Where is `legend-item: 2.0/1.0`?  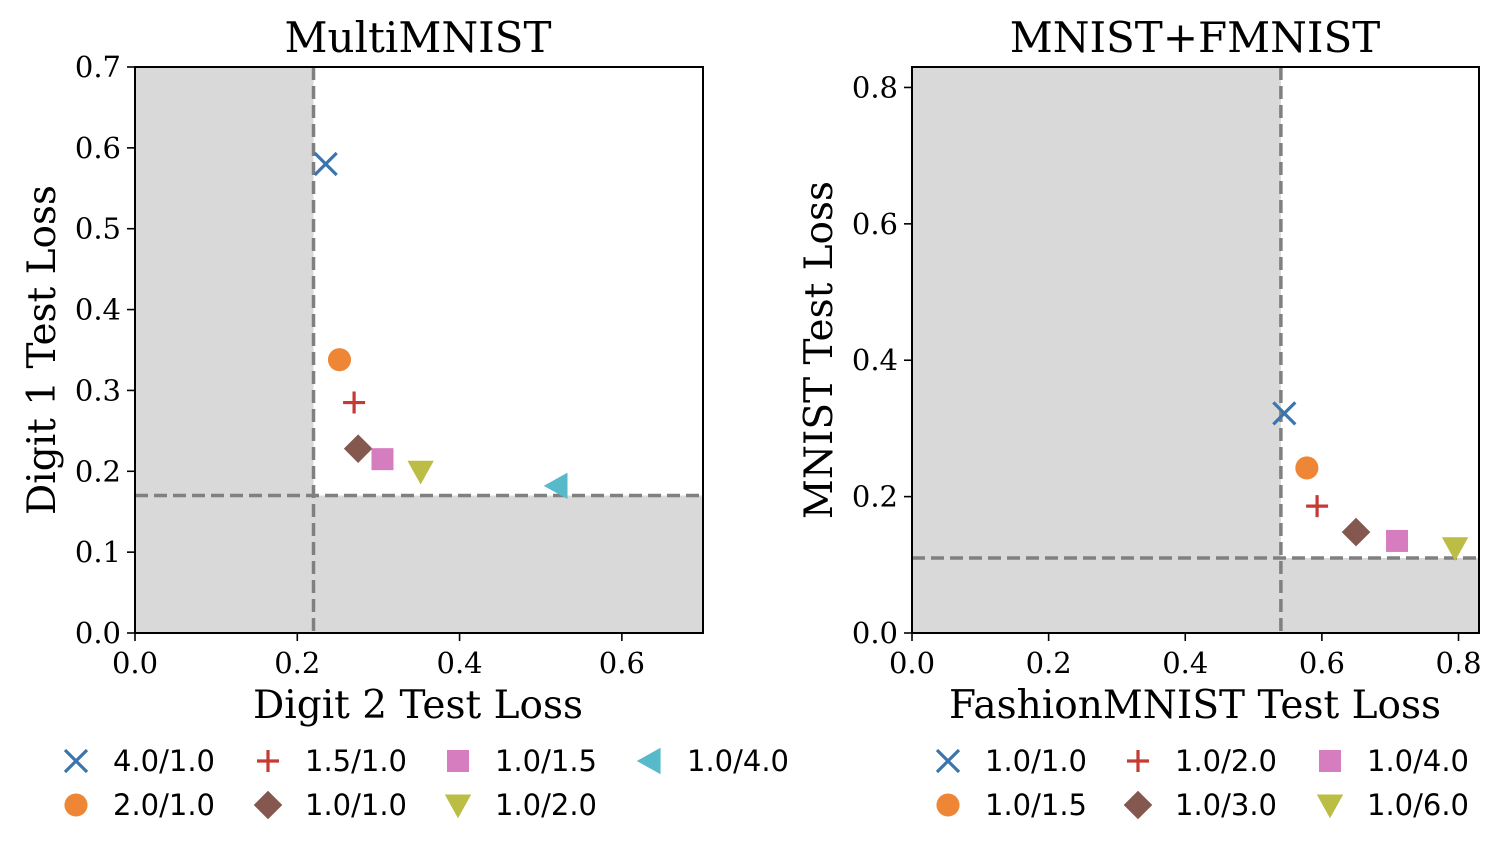
legend-item: 2.0/1.0 is located at coordinates (139, 805).